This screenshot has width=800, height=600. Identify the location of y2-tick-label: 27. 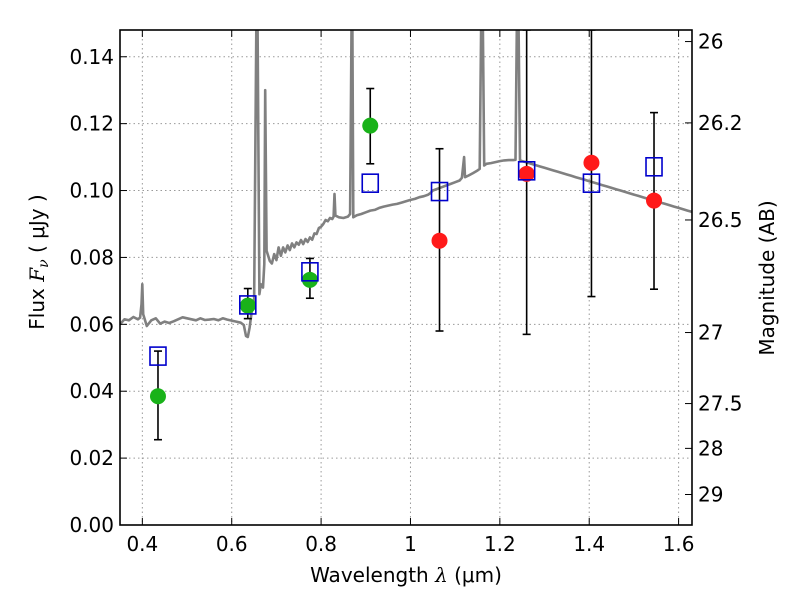
(710, 333).